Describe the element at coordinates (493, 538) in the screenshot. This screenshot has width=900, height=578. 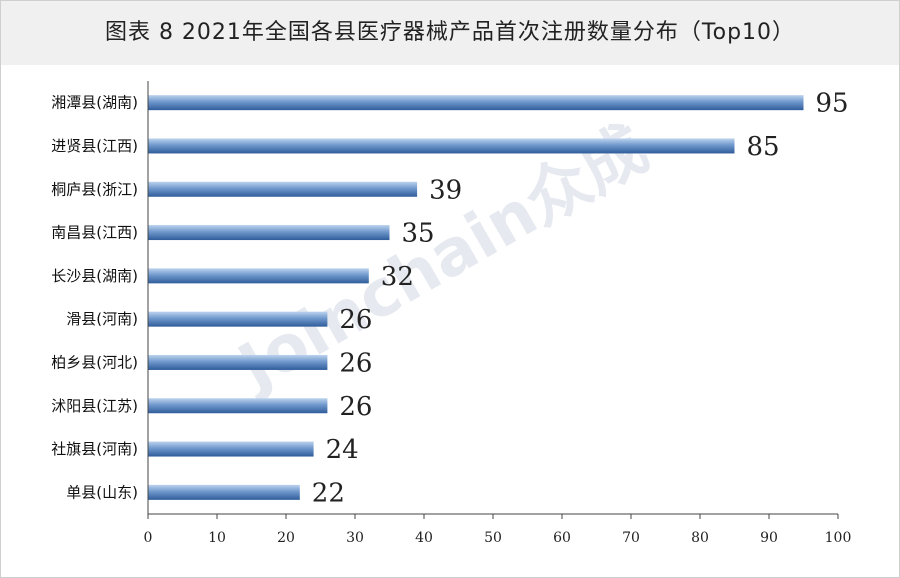
I see `x-tick-label: 50` at that location.